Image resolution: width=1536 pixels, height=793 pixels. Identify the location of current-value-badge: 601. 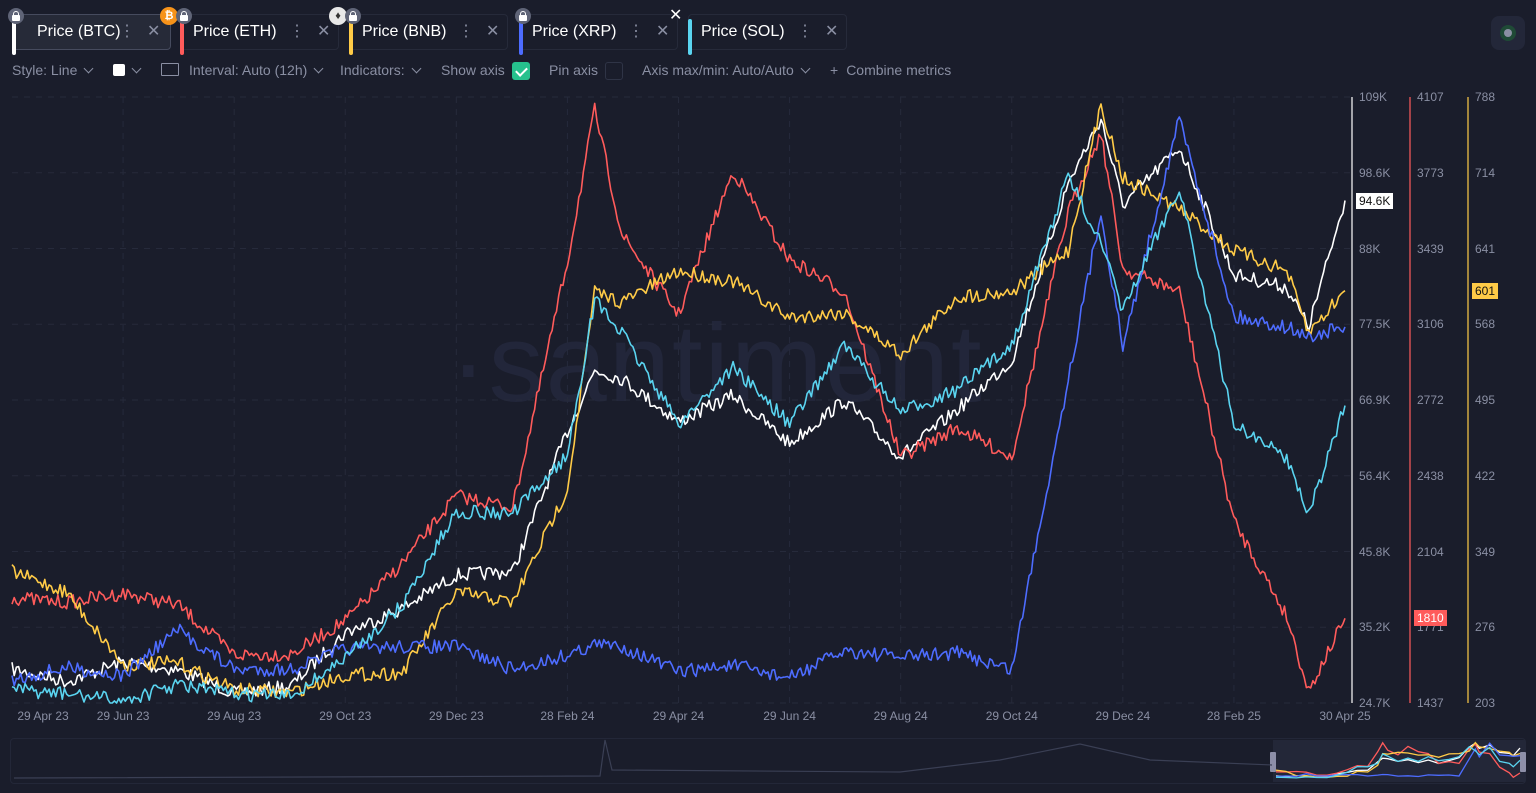
(1485, 290).